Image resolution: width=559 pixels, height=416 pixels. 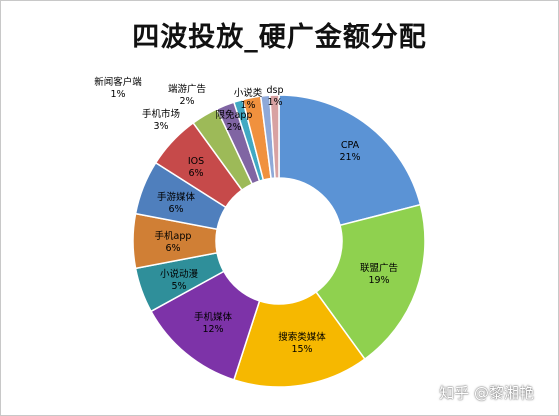 I want to click on slice-percent-6: 6%, so click(x=172, y=248).